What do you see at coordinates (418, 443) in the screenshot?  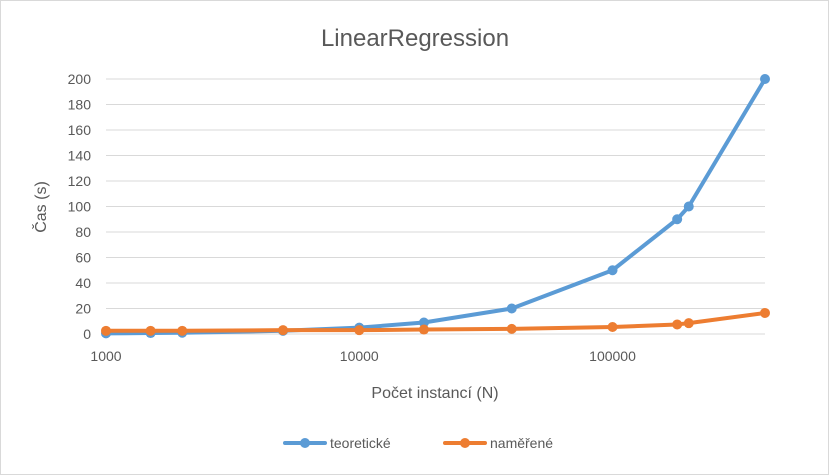 I see `legend: teoretické naměřené` at bounding box center [418, 443].